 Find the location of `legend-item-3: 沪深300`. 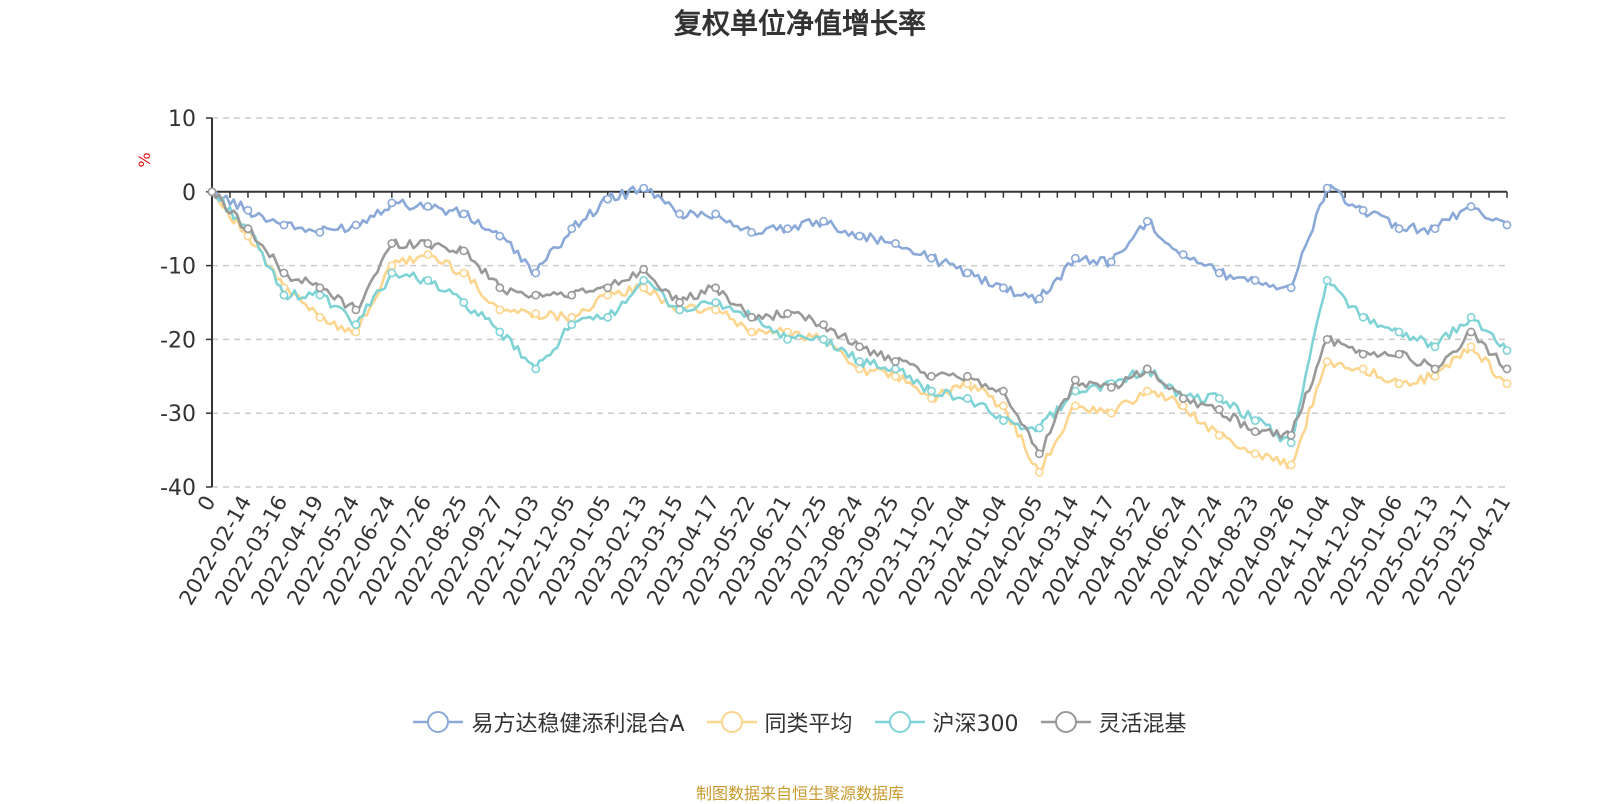

legend-item-3: 沪深300 is located at coordinates (946, 722).